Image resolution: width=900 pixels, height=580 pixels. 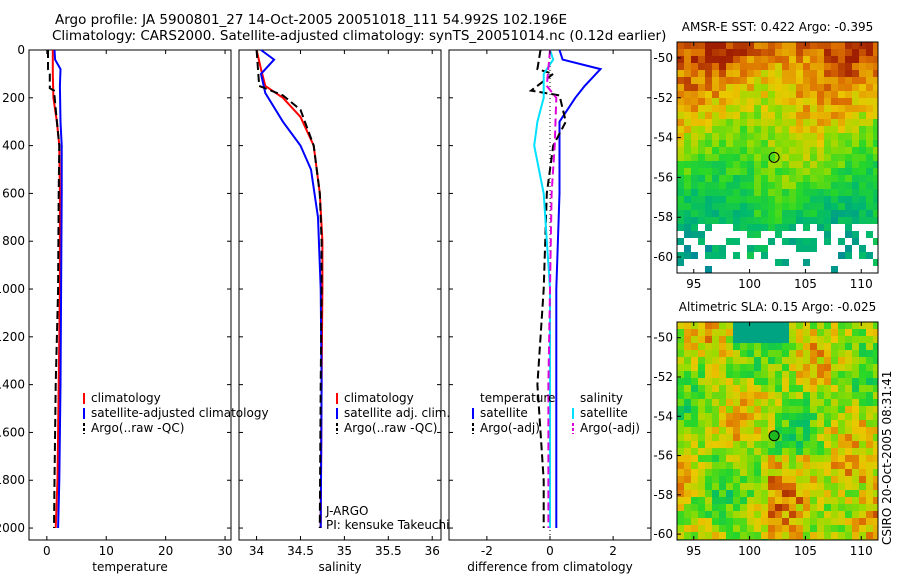 What do you see at coordinates (13, 98) in the screenshot?
I see `temperature-ytick-label: 200` at bounding box center [13, 98].